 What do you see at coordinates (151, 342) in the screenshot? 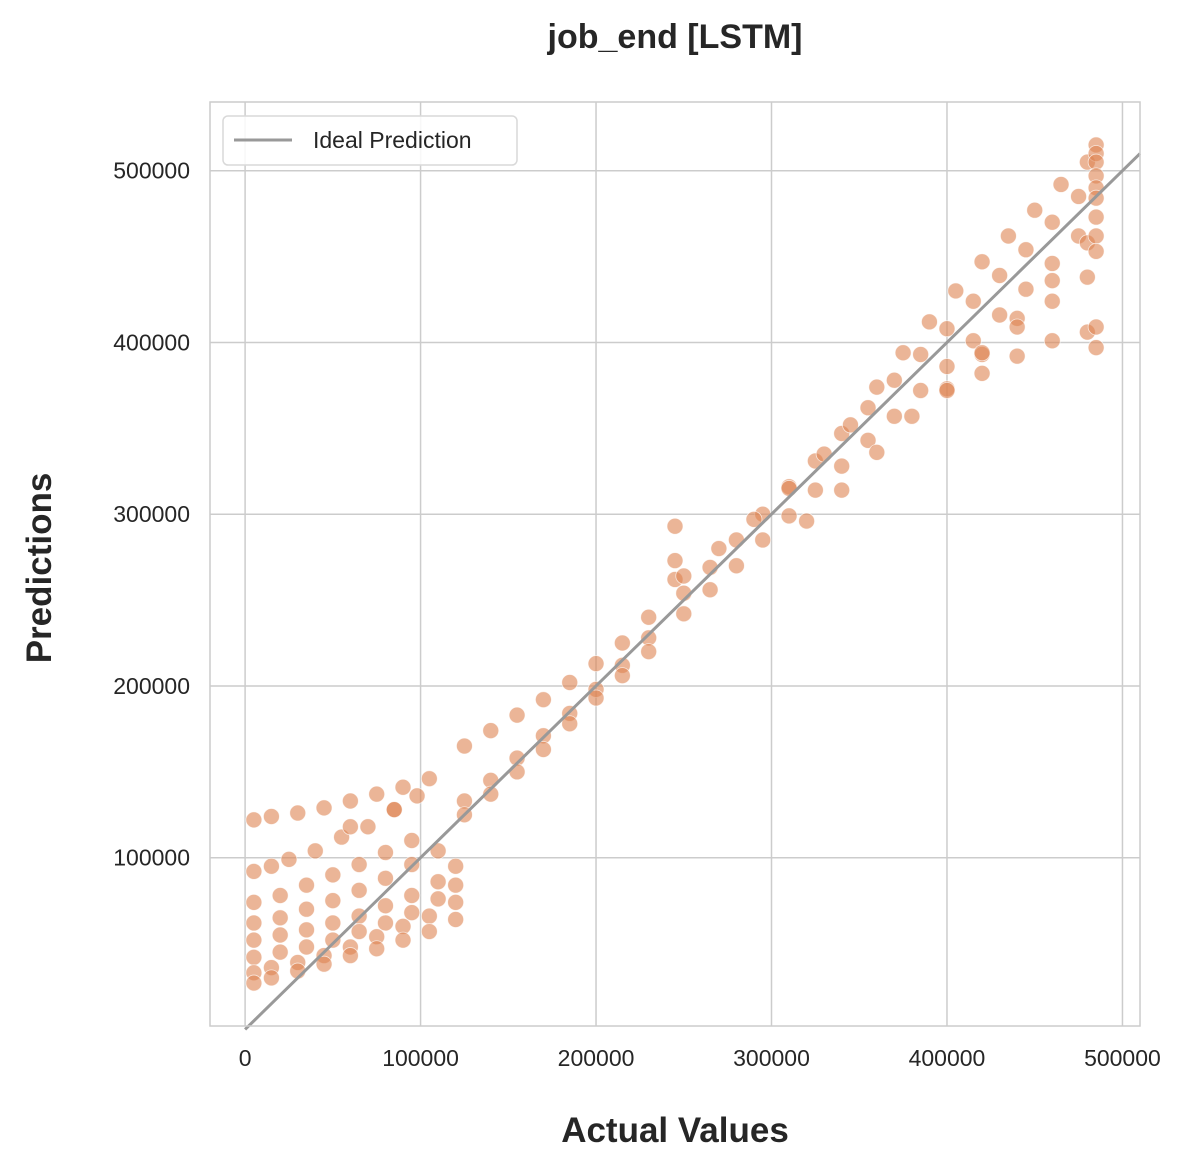
I see `y-tick-label: 400000` at bounding box center [151, 342].